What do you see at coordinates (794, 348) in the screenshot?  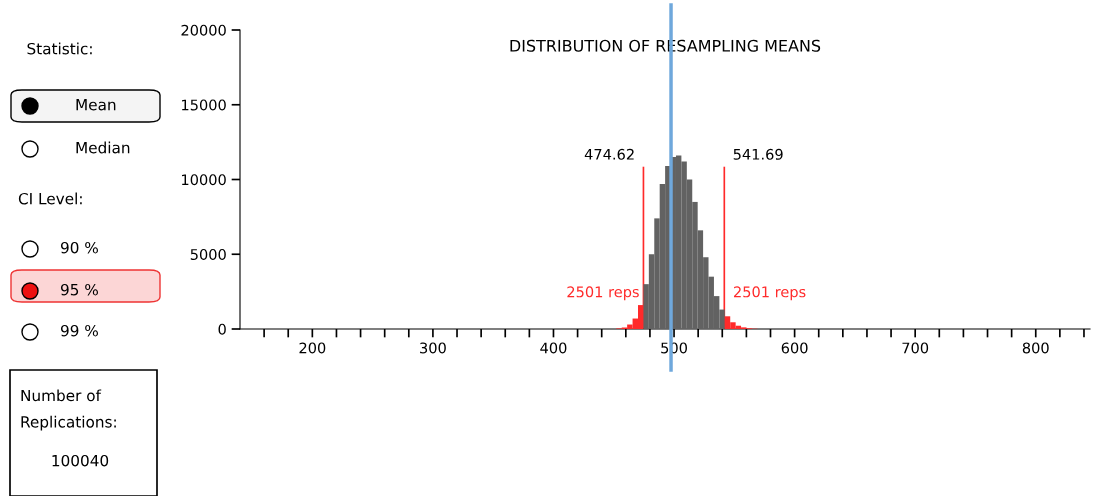 I see `x-tick-label: 600` at bounding box center [794, 348].